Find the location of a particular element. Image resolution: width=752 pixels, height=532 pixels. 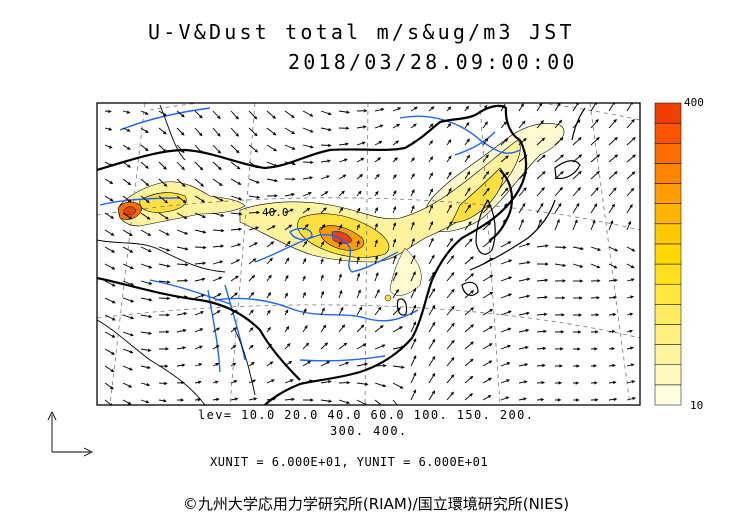

river-ob is located at coordinates (165, 119).